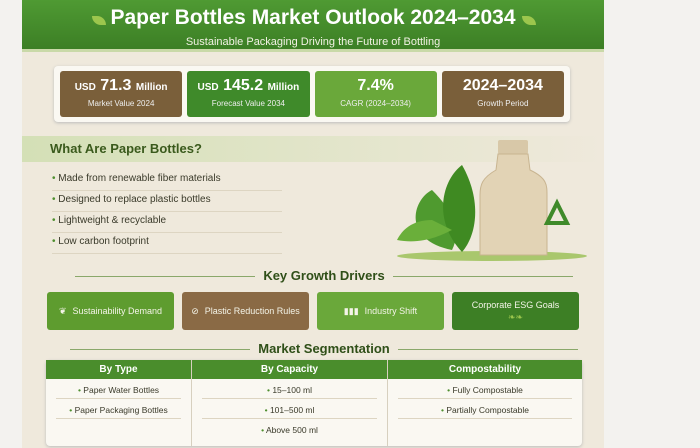 The image size is (700, 448). Describe the element at coordinates (324, 275) in the screenshot. I see `drivers-title: Key Growth Drivers` at that location.